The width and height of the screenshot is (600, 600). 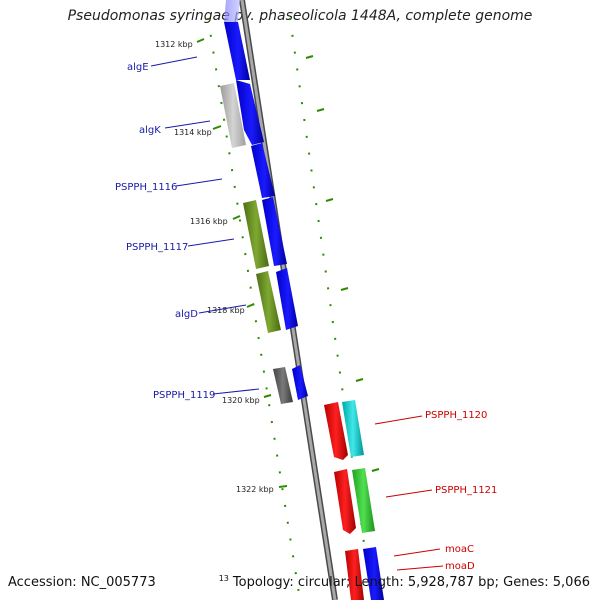 What do you see at coordinates (209, 221) in the screenshot?
I see `kbp-label: 1316 kbp` at bounding box center [209, 221].